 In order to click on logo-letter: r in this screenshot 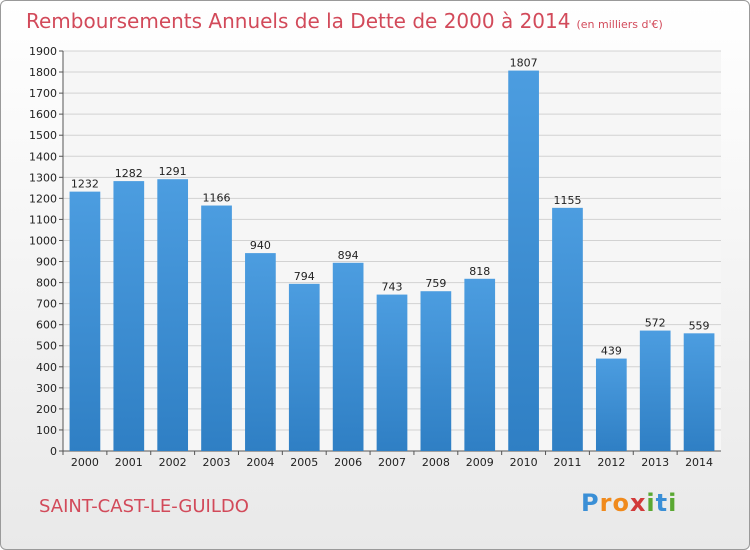, I will do `click(606, 503)`.